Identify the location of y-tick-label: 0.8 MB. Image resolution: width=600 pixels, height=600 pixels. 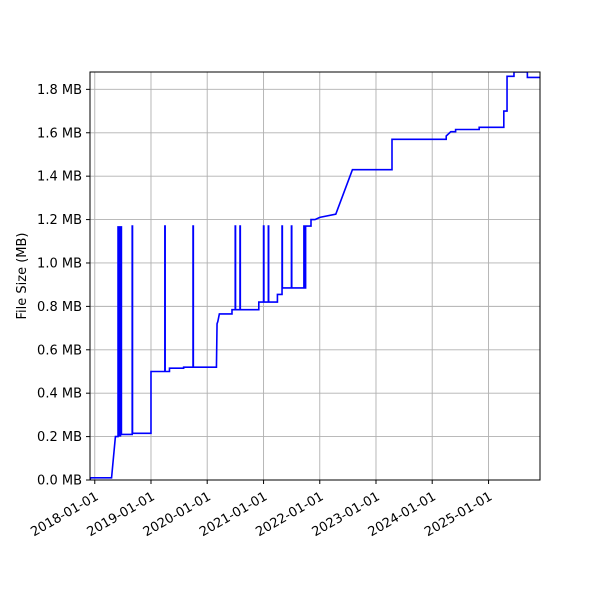
(59, 307).